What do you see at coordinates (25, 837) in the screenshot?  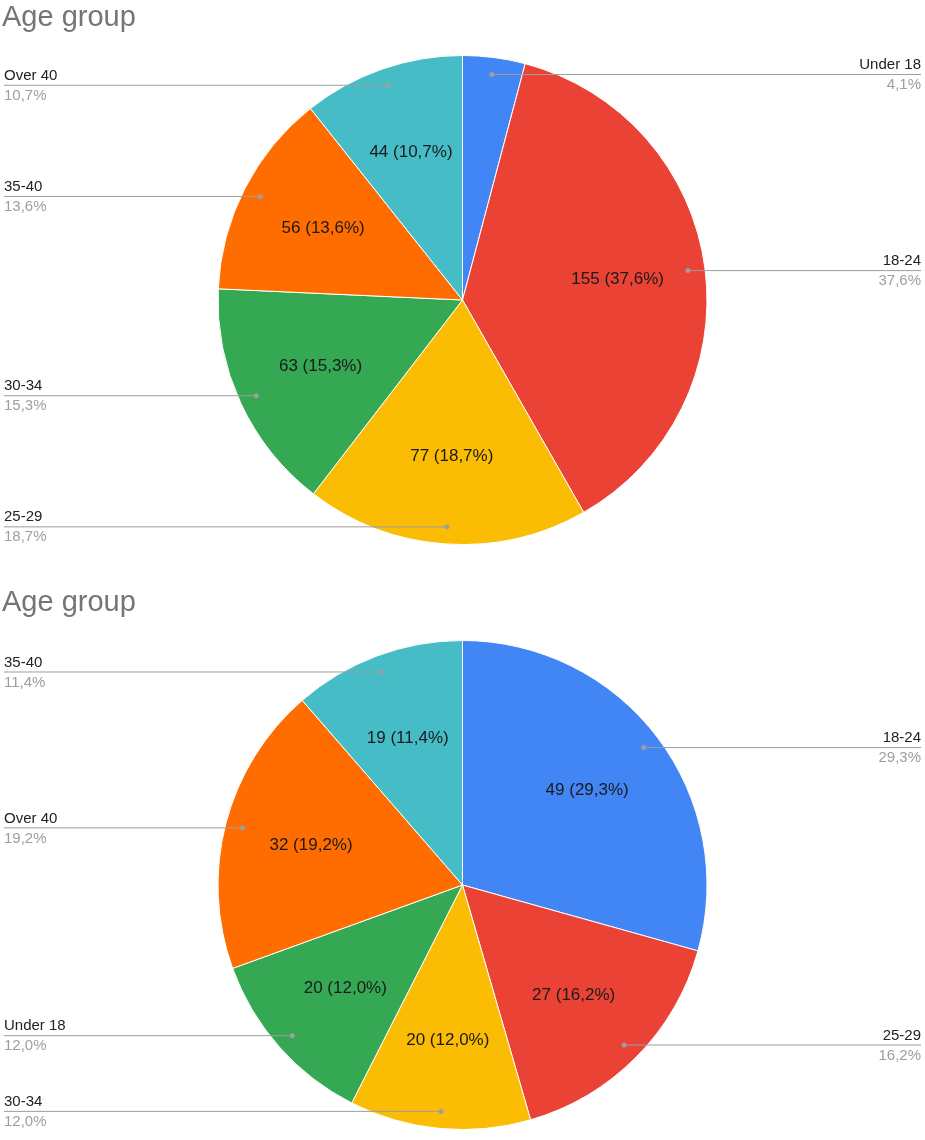 I see `text: 19,2%` at bounding box center [25, 837].